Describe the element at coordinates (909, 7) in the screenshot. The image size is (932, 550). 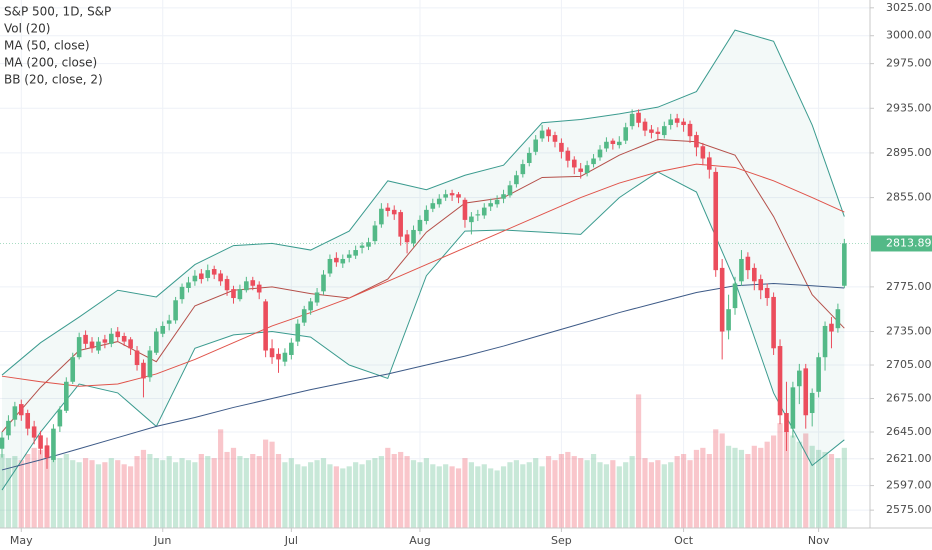
I see `y-tick-label: 3025.00` at that location.